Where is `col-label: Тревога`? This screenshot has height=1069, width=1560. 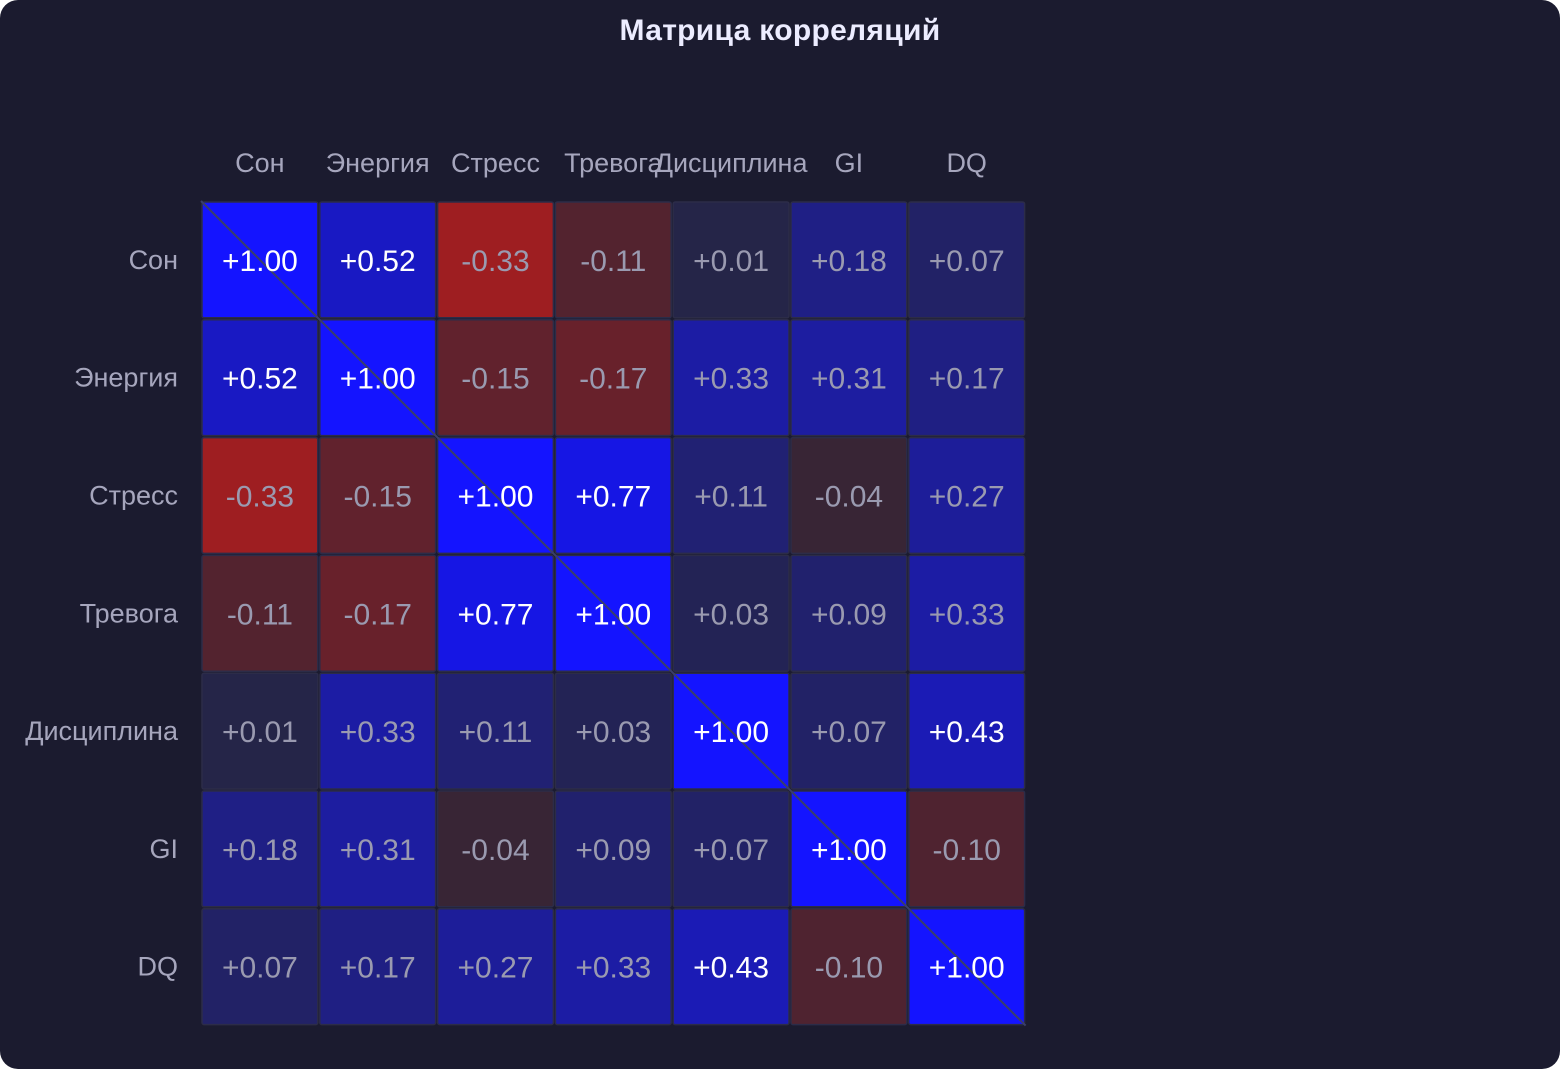
col-label: Тревога is located at coordinates (613, 163).